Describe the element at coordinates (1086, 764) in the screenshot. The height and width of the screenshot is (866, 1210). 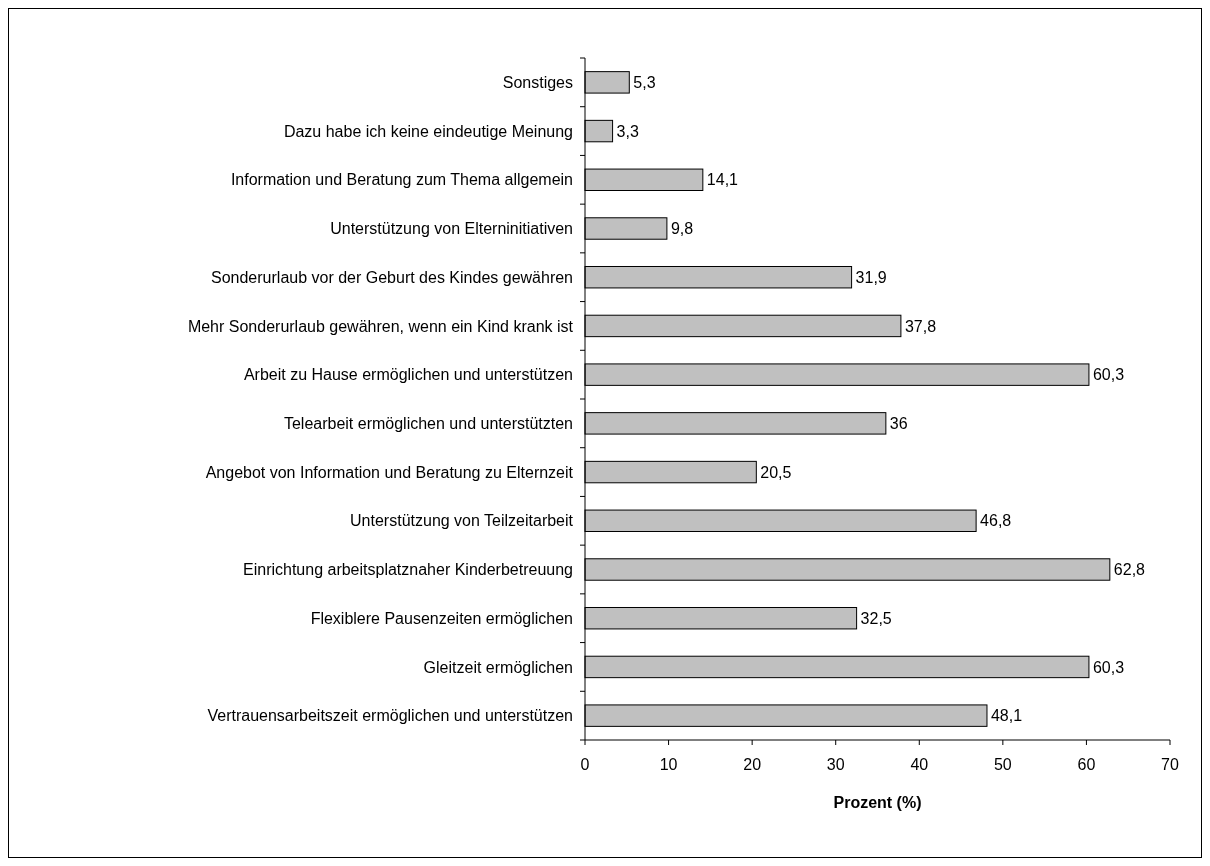
I see `x-tick-label: 60` at that location.